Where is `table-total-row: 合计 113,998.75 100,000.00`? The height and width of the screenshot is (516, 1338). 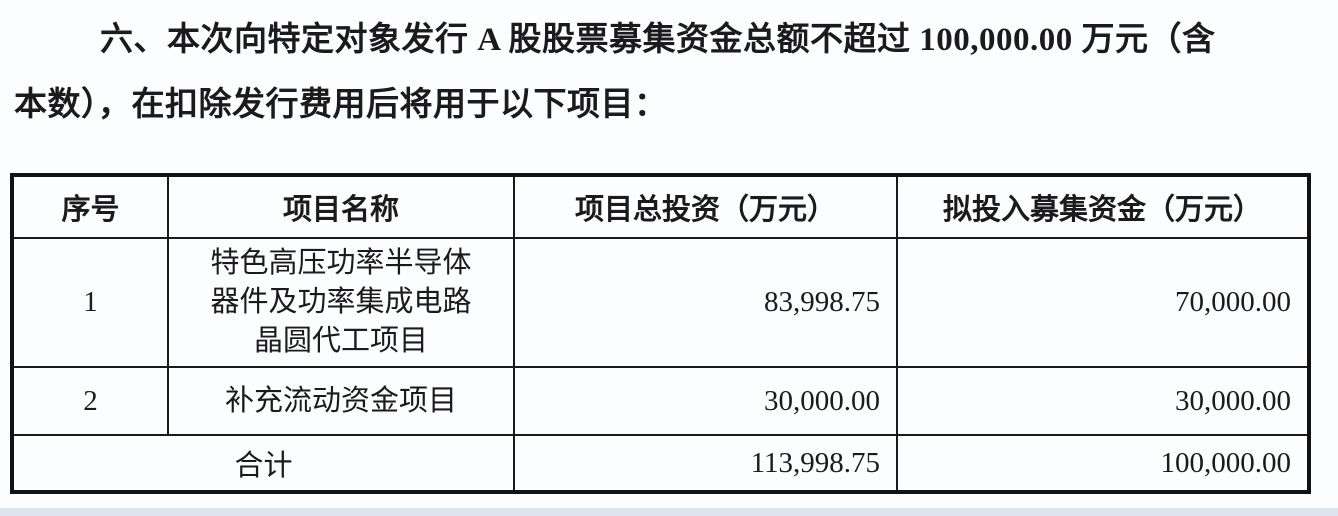
table-total-row: 合计 113,998.75 100,000.00 is located at coordinates (660, 463).